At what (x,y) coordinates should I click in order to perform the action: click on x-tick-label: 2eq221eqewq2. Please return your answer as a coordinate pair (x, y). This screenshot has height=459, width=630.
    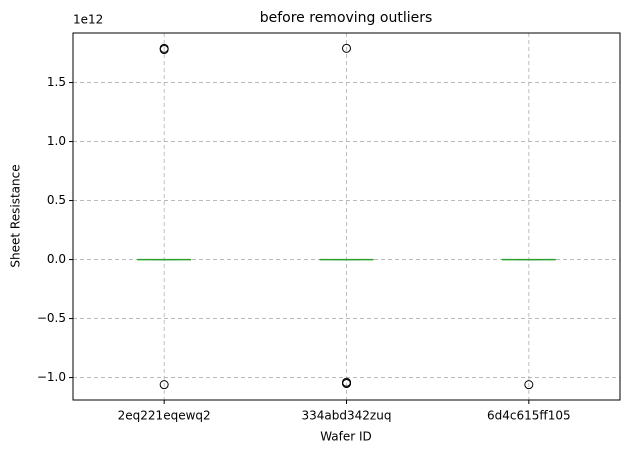
    Looking at the image, I should click on (164, 416).